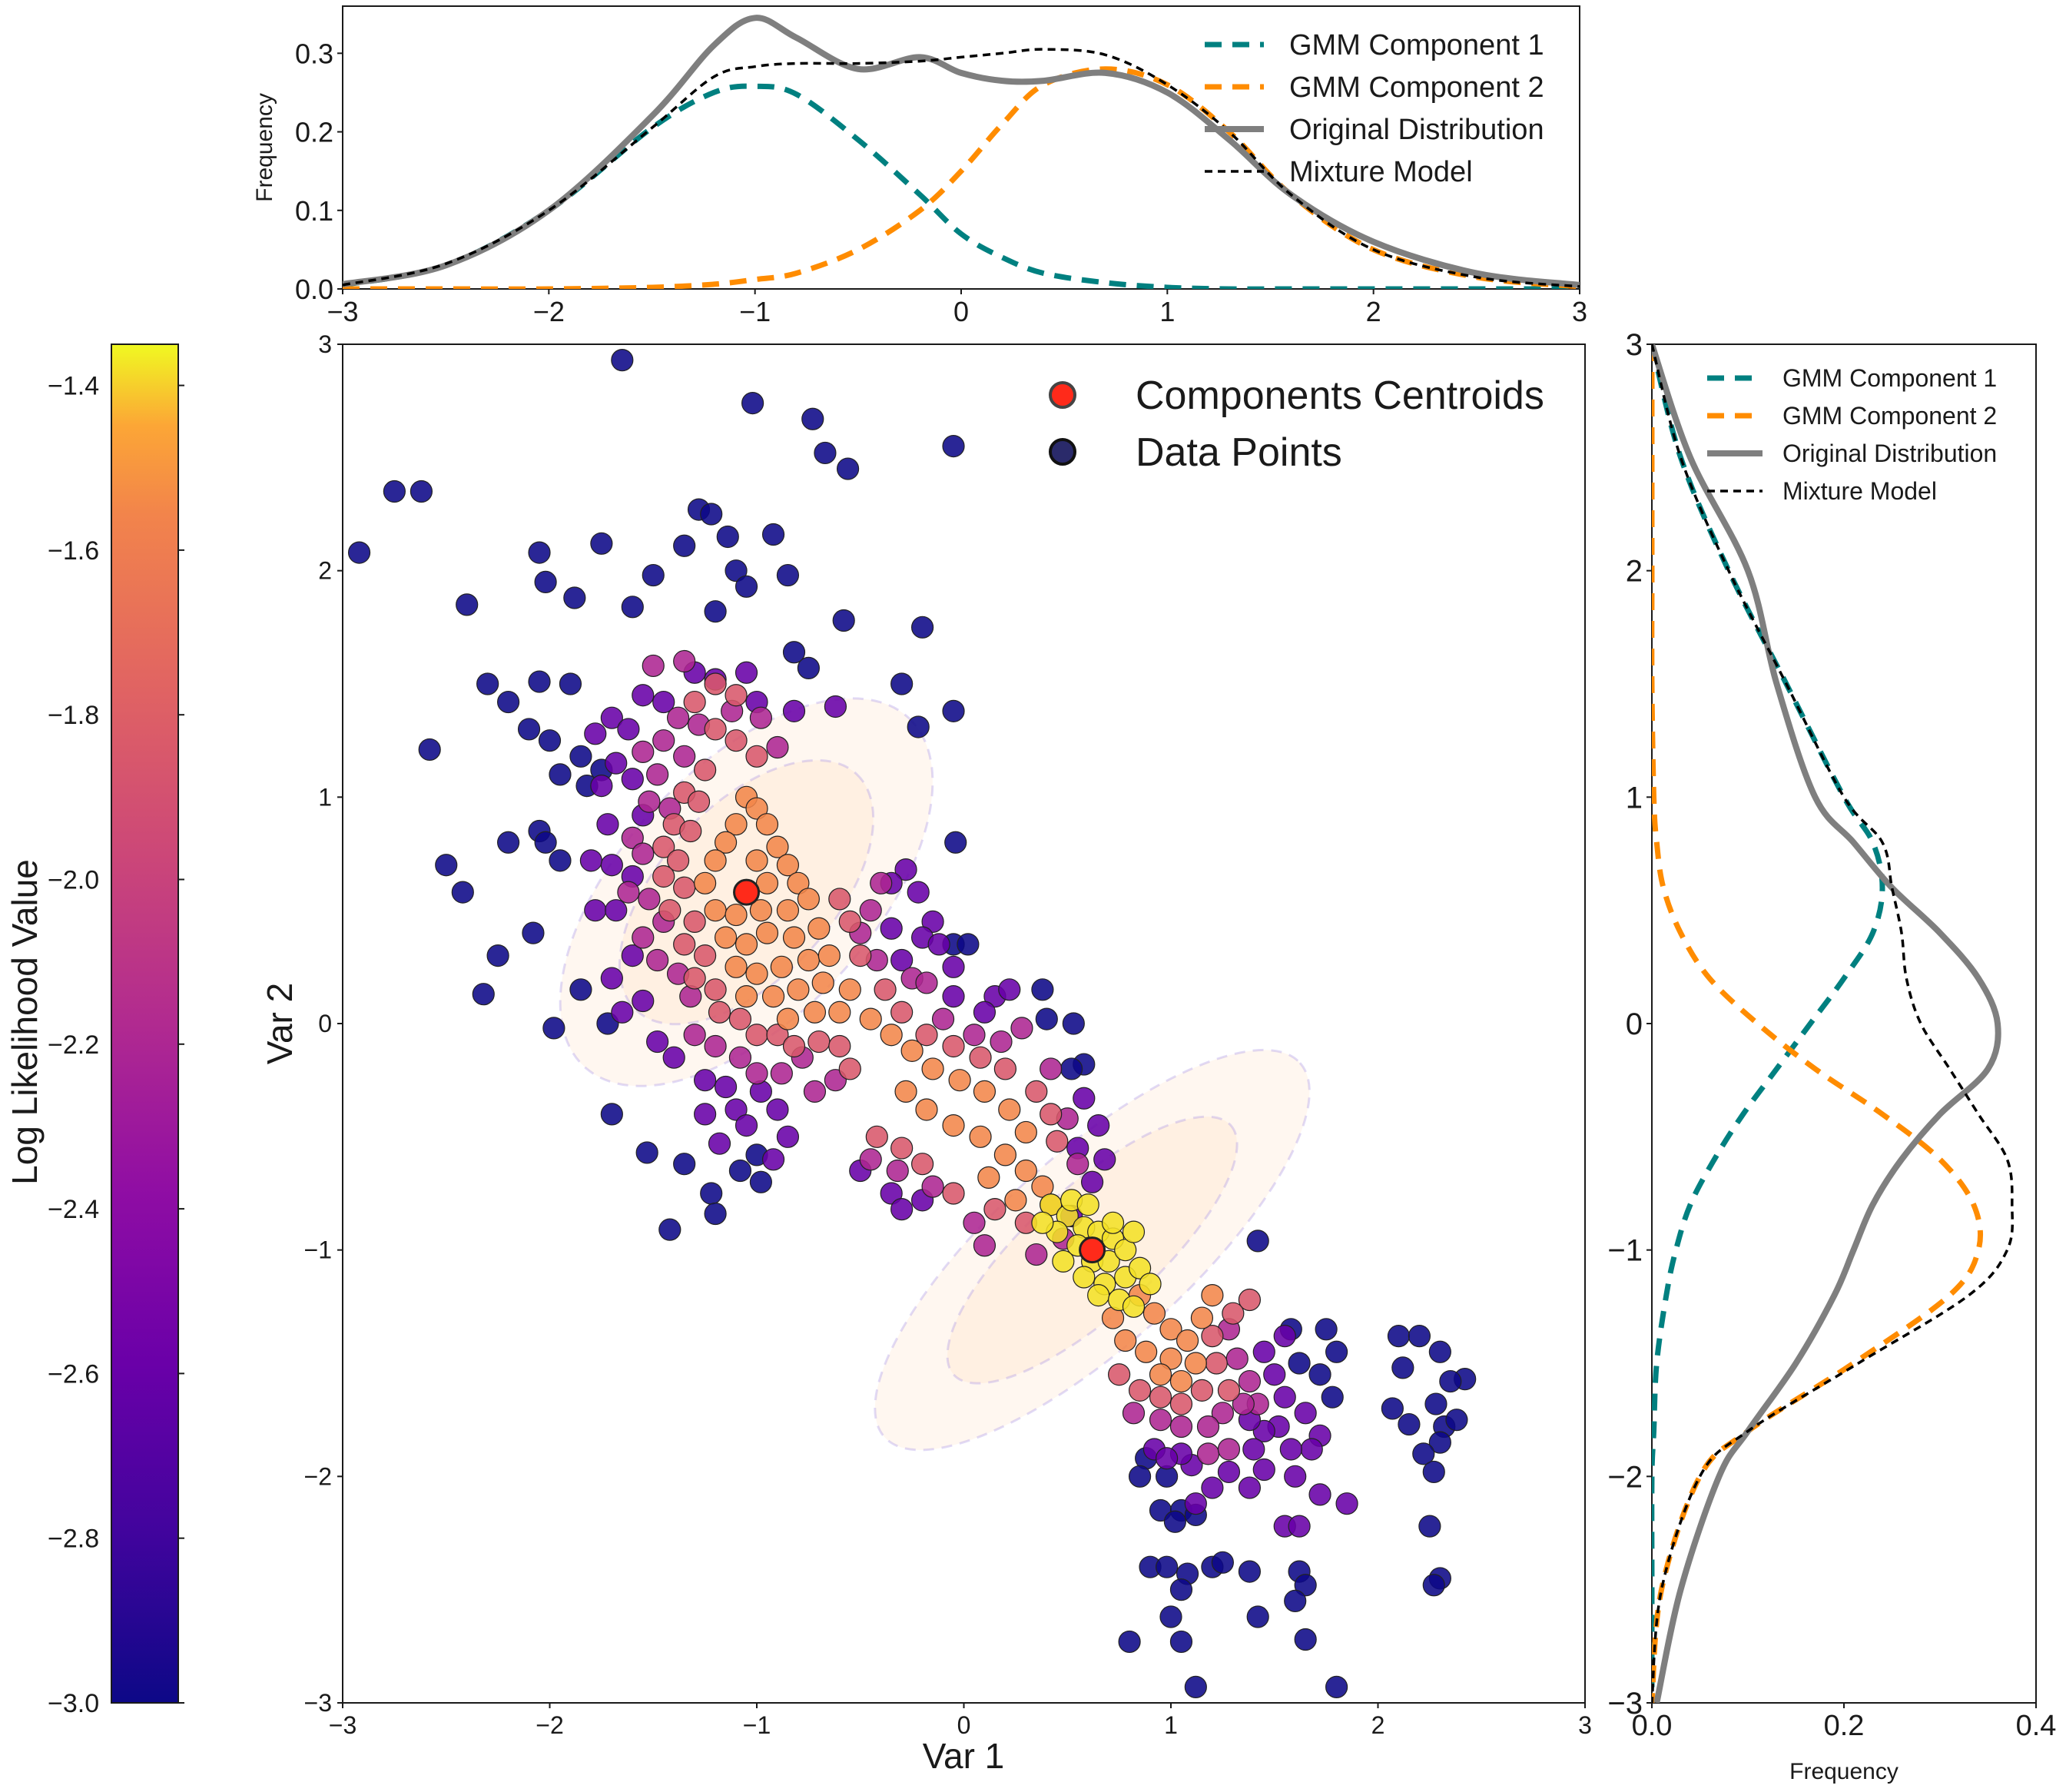 Image resolution: width=2056 pixels, height=1792 pixels. Describe the element at coordinates (314, 211) in the screenshot. I see `top-ytick-label: 0.1` at that location.